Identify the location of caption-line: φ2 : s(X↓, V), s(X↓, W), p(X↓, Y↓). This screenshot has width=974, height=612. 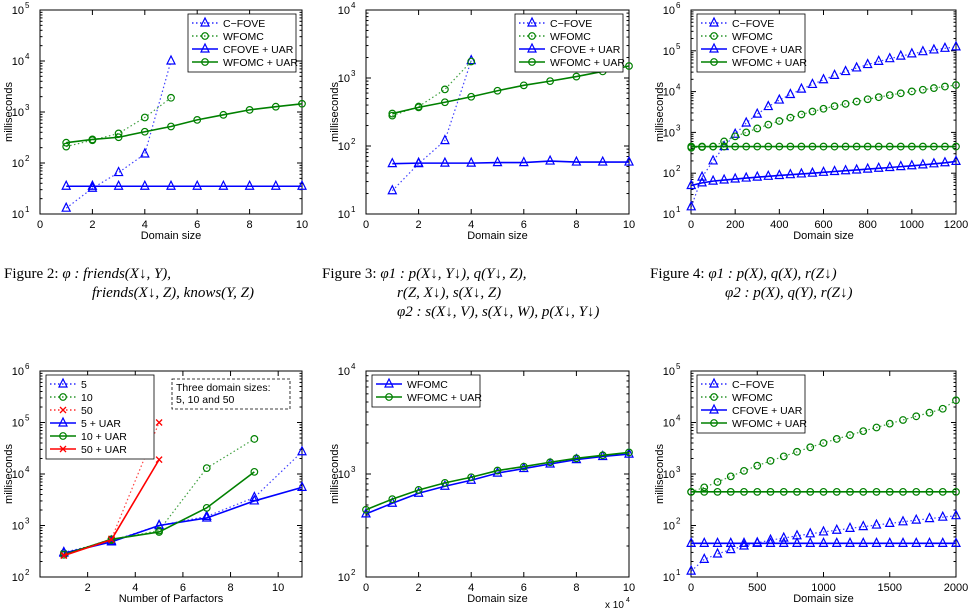
(498, 312).